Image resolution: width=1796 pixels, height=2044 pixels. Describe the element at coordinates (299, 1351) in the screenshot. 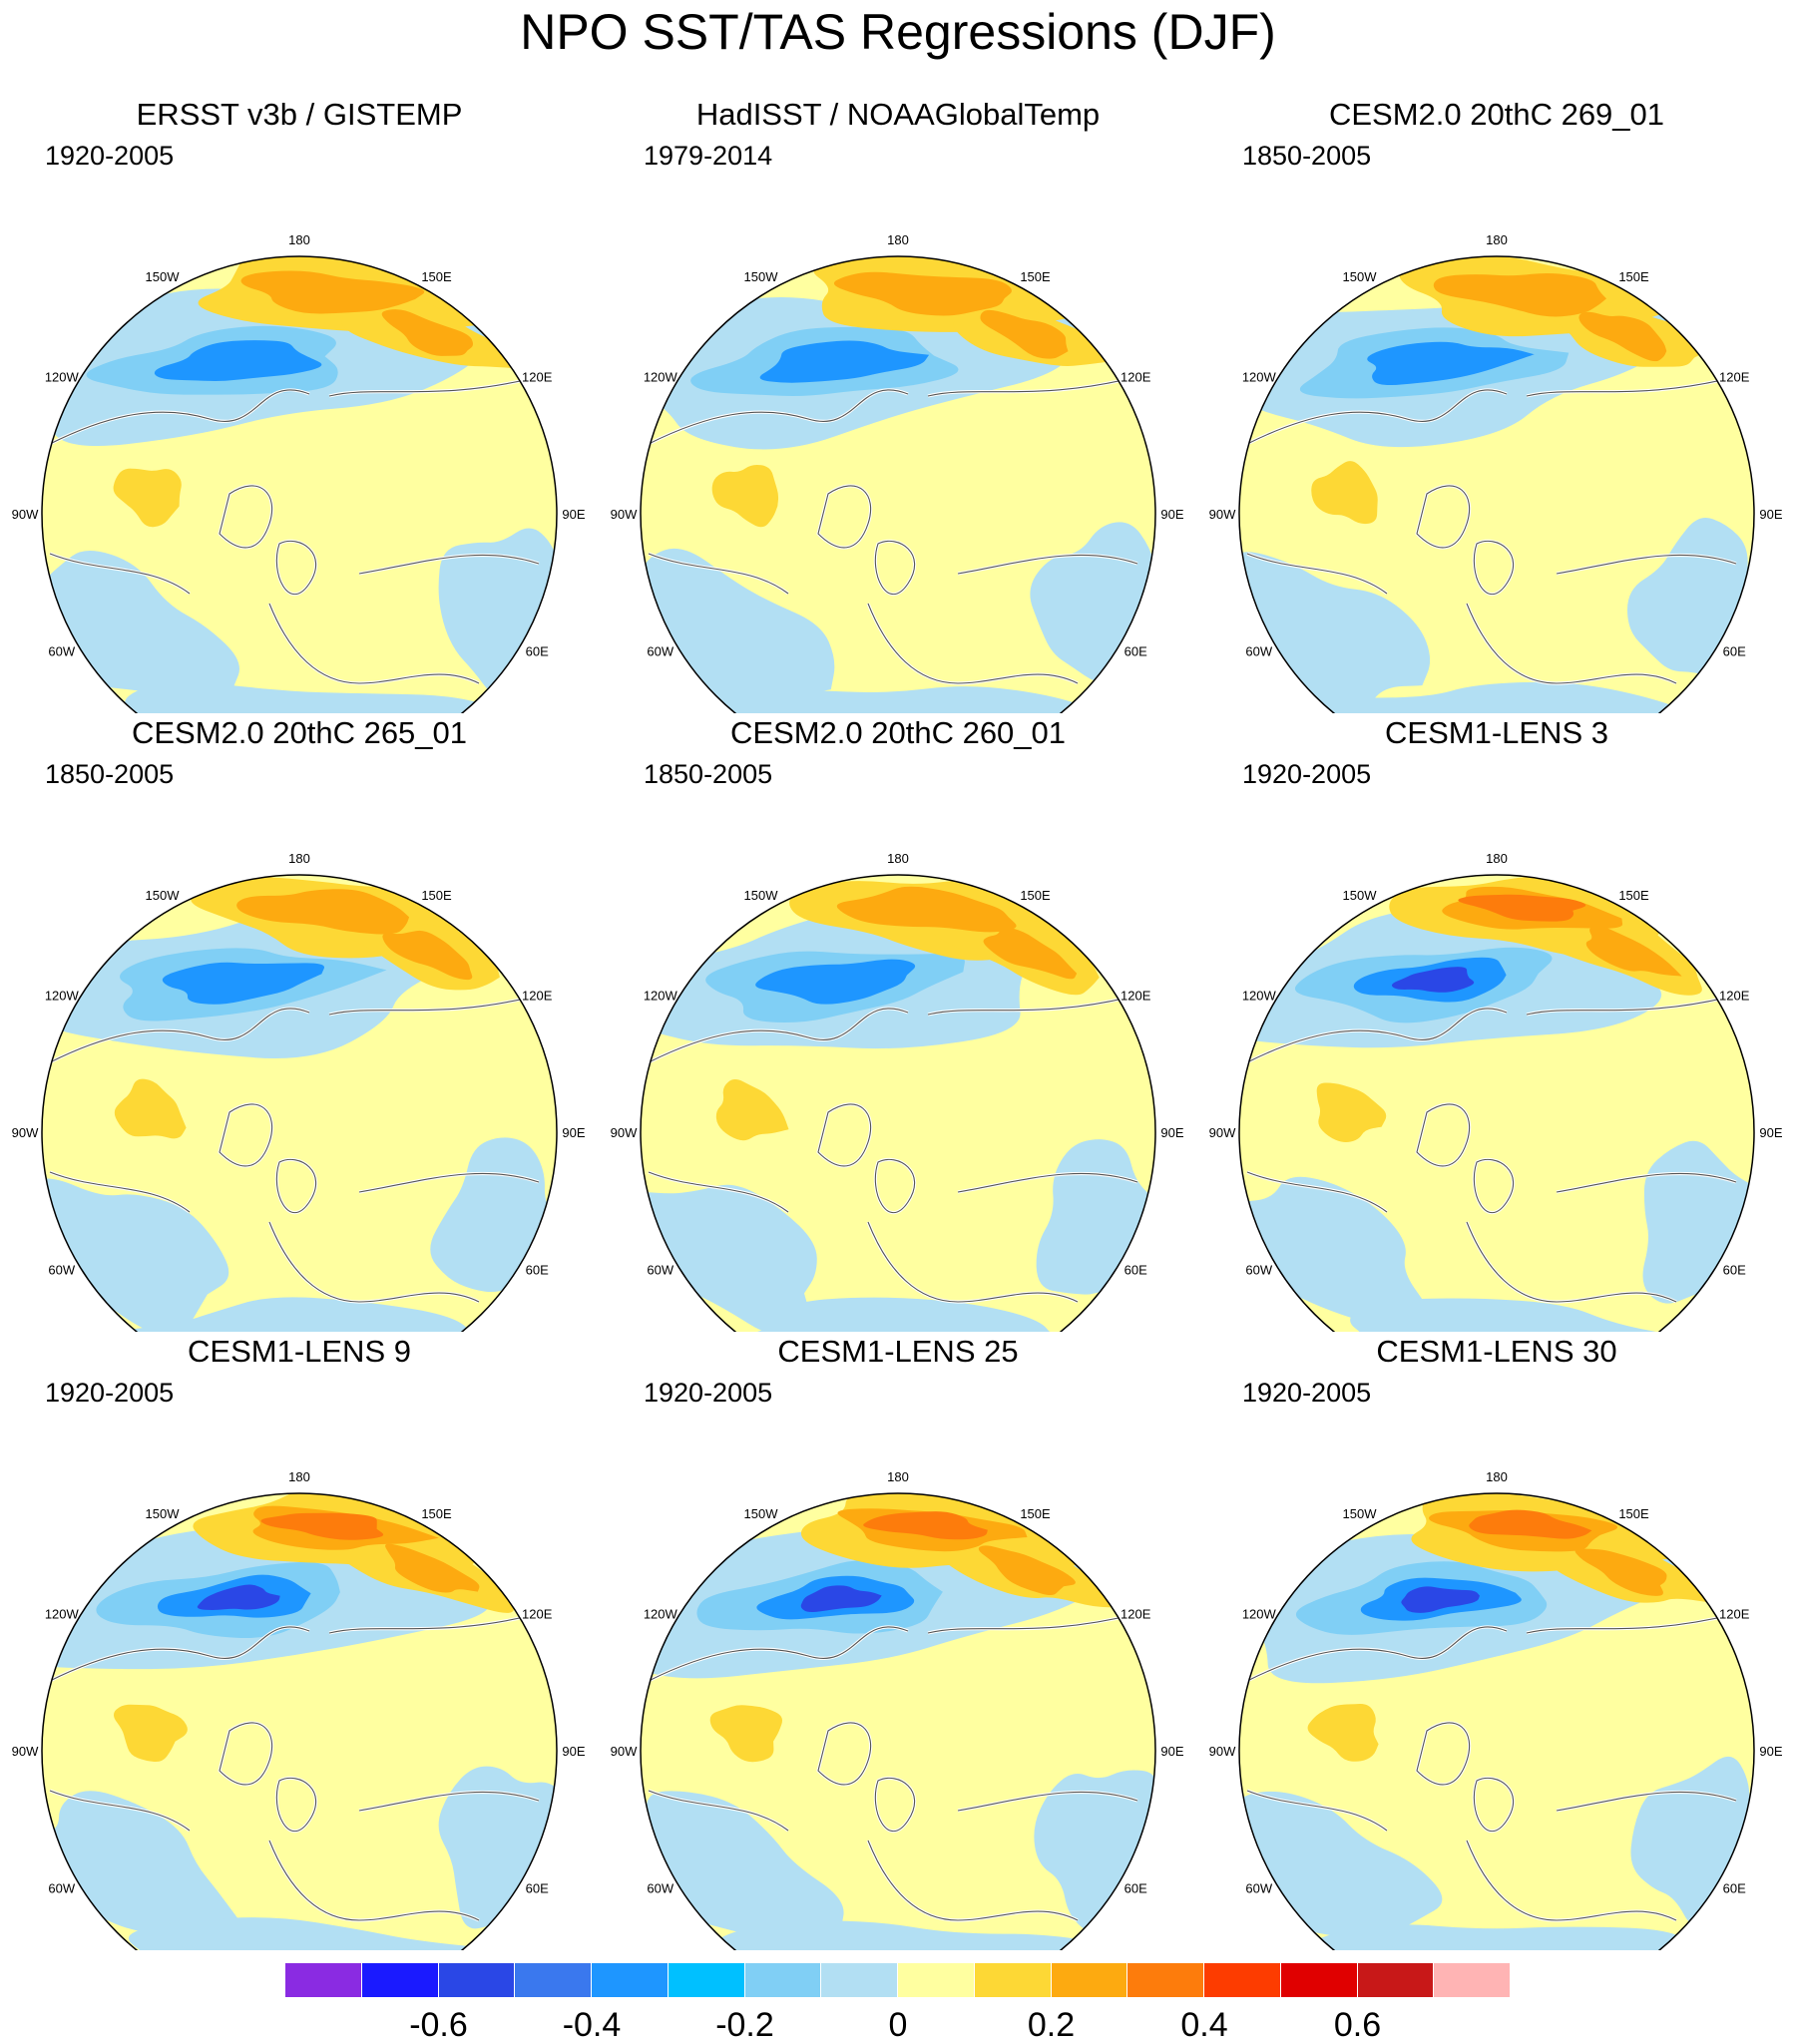

I see `panel-title: CESM1-LENS 9` at that location.